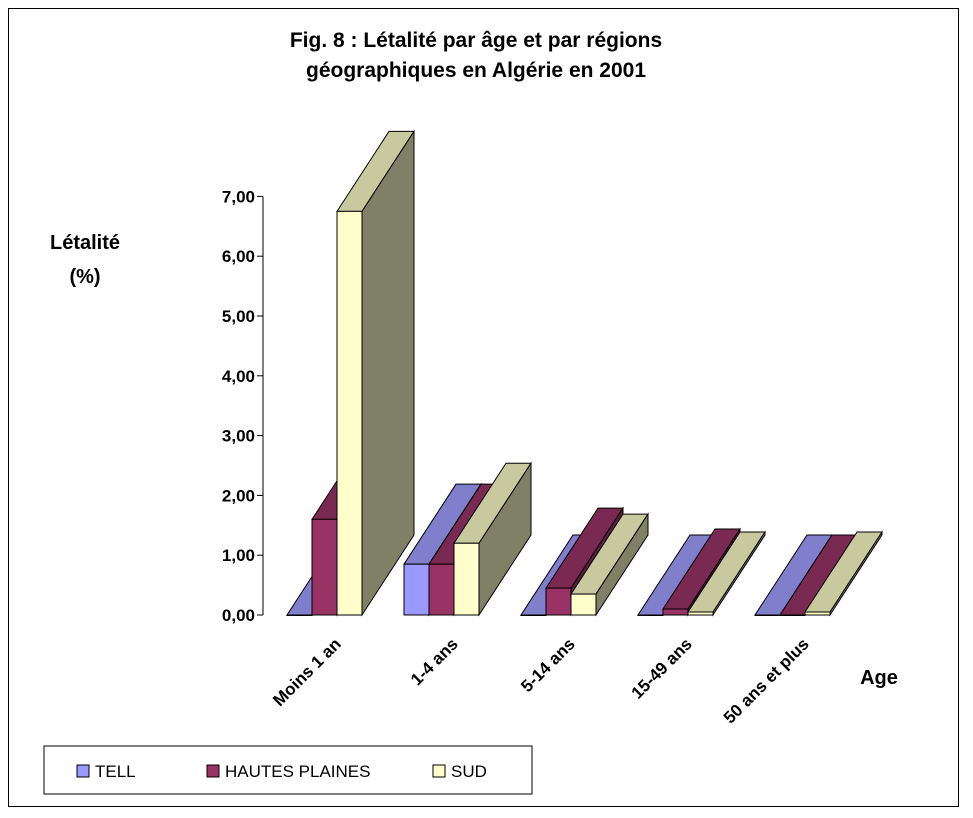 The height and width of the screenshot is (818, 973). Describe the element at coordinates (238, 256) in the screenshot. I see `y-tick-label: 6,00` at that location.